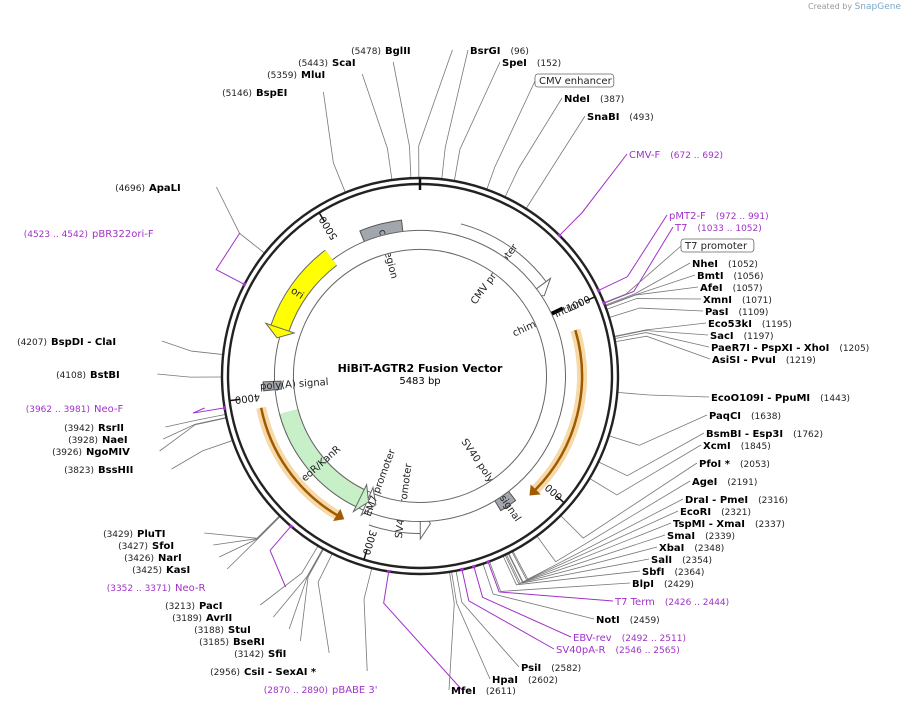 Image resolution: width=907 pixels, height=708 pixels. What do you see at coordinates (254, 93) in the screenshot?
I see `enzyme-label-bspei: (5146) BspEI` at bounding box center [254, 93].